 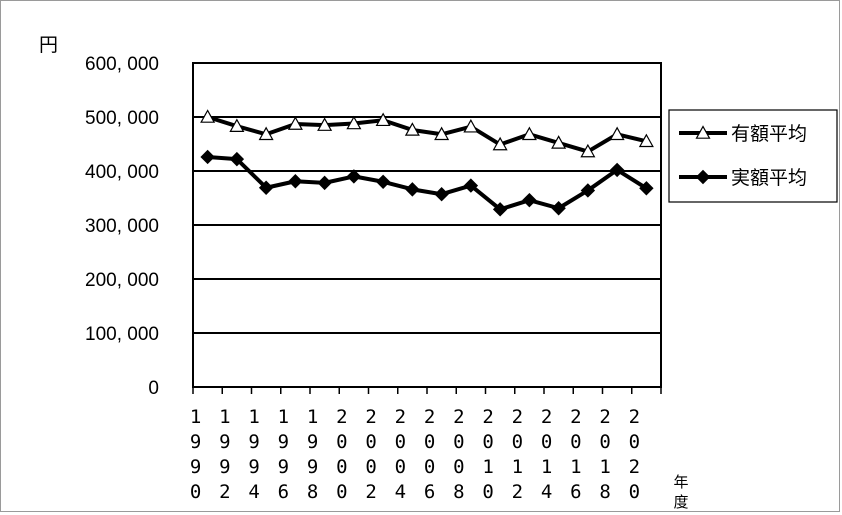 What do you see at coordinates (48, 45) in the screenshot?
I see `y-axis-unit-label: 円` at bounding box center [48, 45].